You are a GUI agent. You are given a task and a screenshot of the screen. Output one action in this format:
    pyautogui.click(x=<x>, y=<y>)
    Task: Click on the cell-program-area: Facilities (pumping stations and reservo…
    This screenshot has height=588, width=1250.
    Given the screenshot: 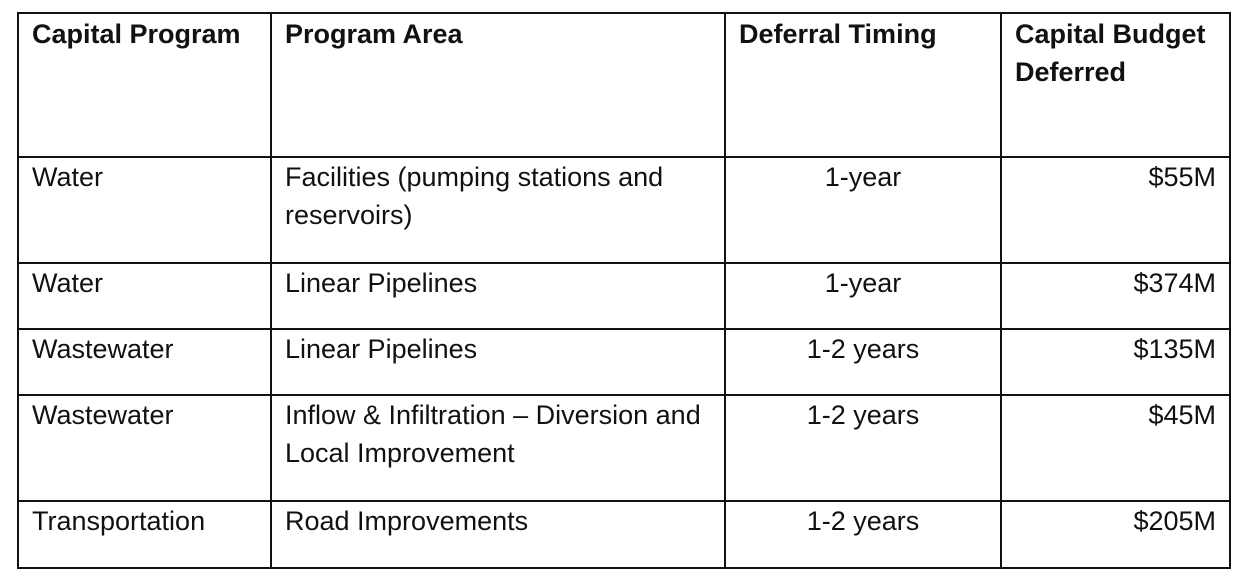 What is the action you would take?
    pyautogui.click(x=498, y=210)
    